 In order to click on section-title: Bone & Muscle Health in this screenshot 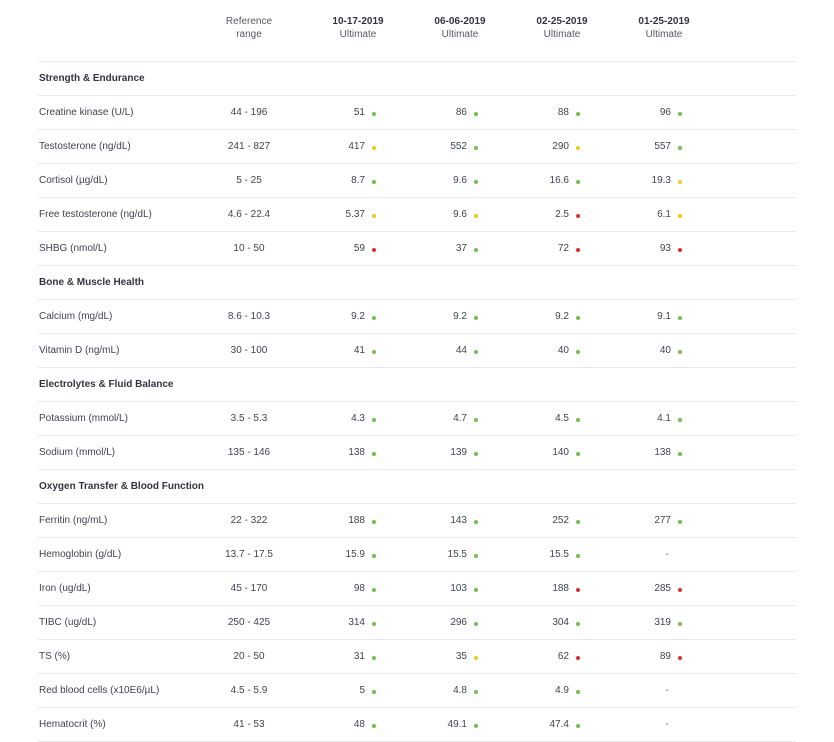, I will do `click(92, 282)`.